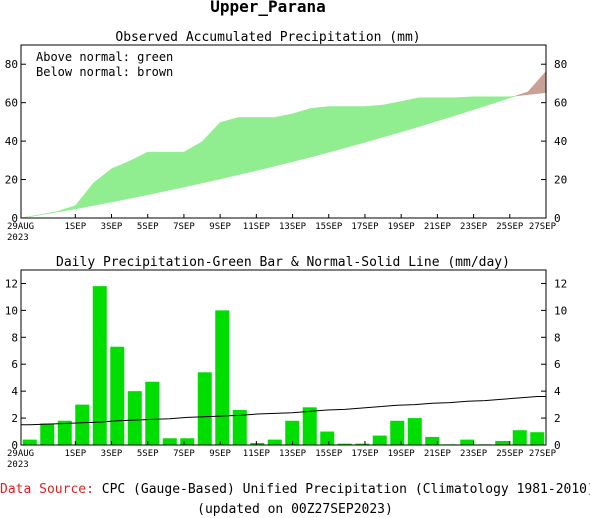 This screenshot has width=590, height=518. I want to click on top-xtick-label: 17SEP, so click(365, 227).